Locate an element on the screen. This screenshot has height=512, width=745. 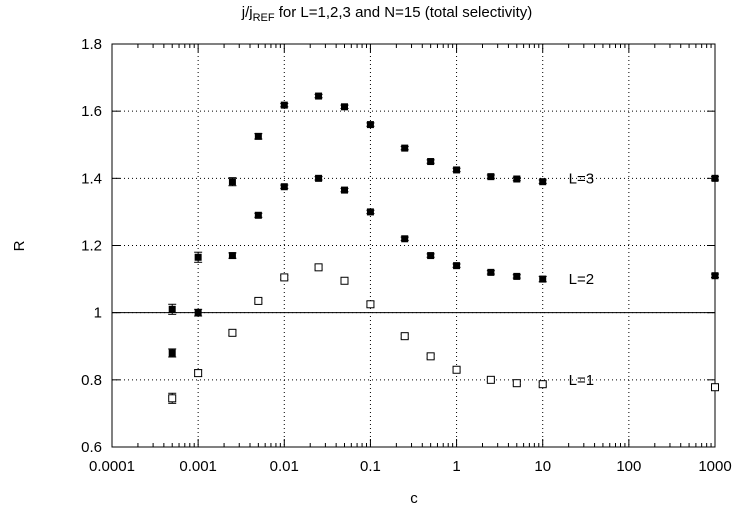
y-tick-label: 1.6 is located at coordinates (91, 111).